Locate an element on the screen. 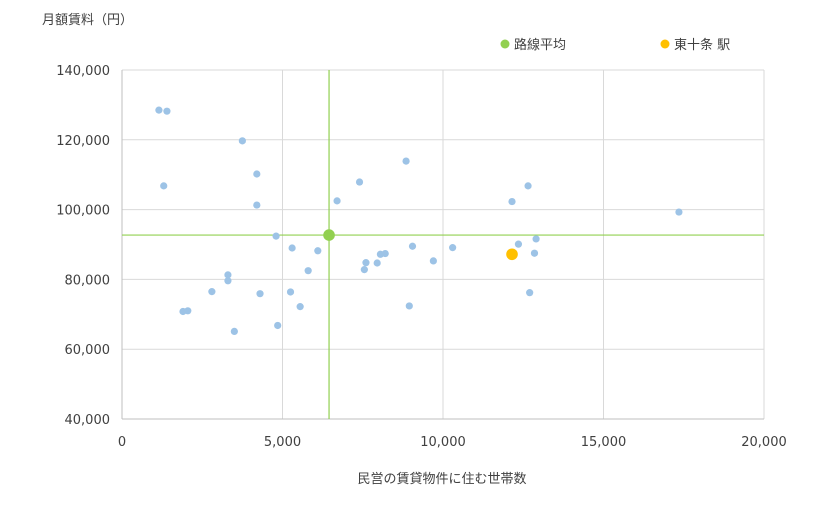 Image resolution: width=820 pixels, height=510 pixels. y-tick-label: 80,000 is located at coordinates (88, 280).